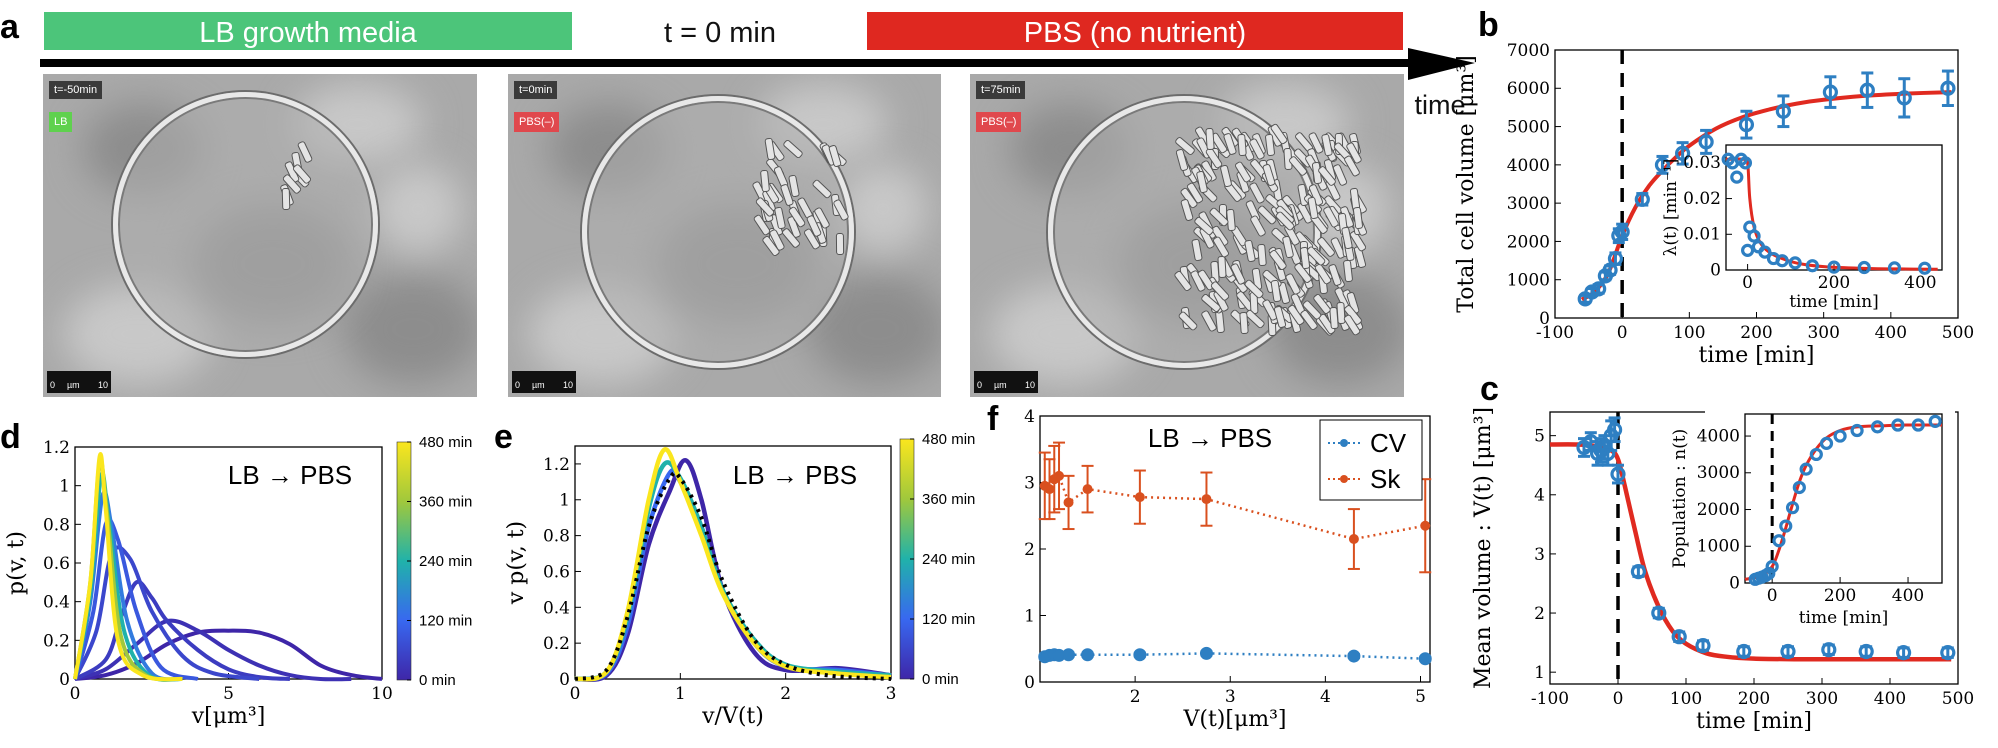  I want to click on x-axis-label: v/V(t), so click(732, 716).